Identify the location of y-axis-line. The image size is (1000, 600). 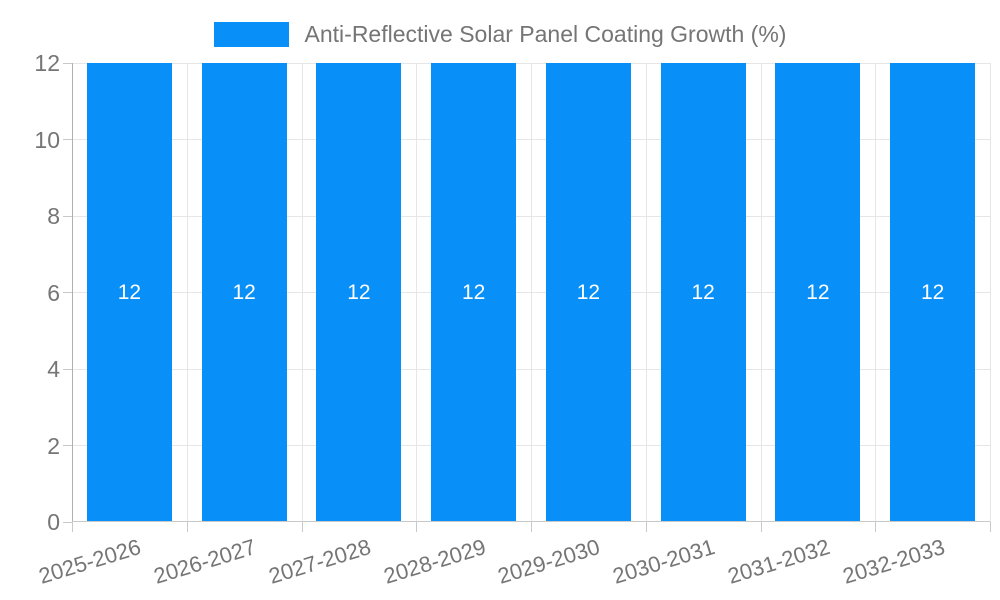
(72, 292).